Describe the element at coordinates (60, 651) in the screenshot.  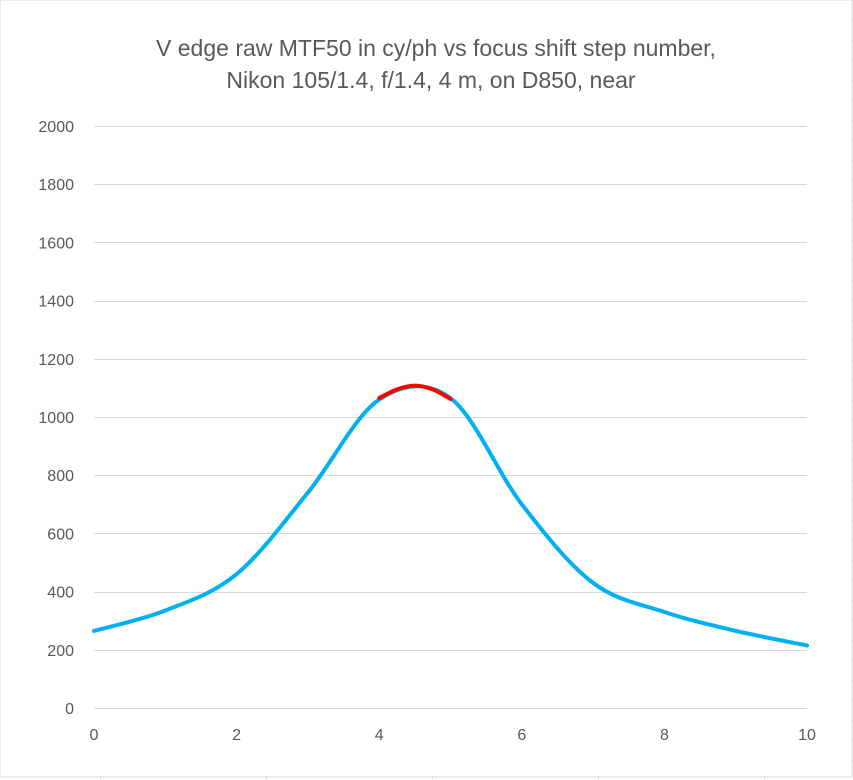
I see `y-tick-label: 200` at that location.